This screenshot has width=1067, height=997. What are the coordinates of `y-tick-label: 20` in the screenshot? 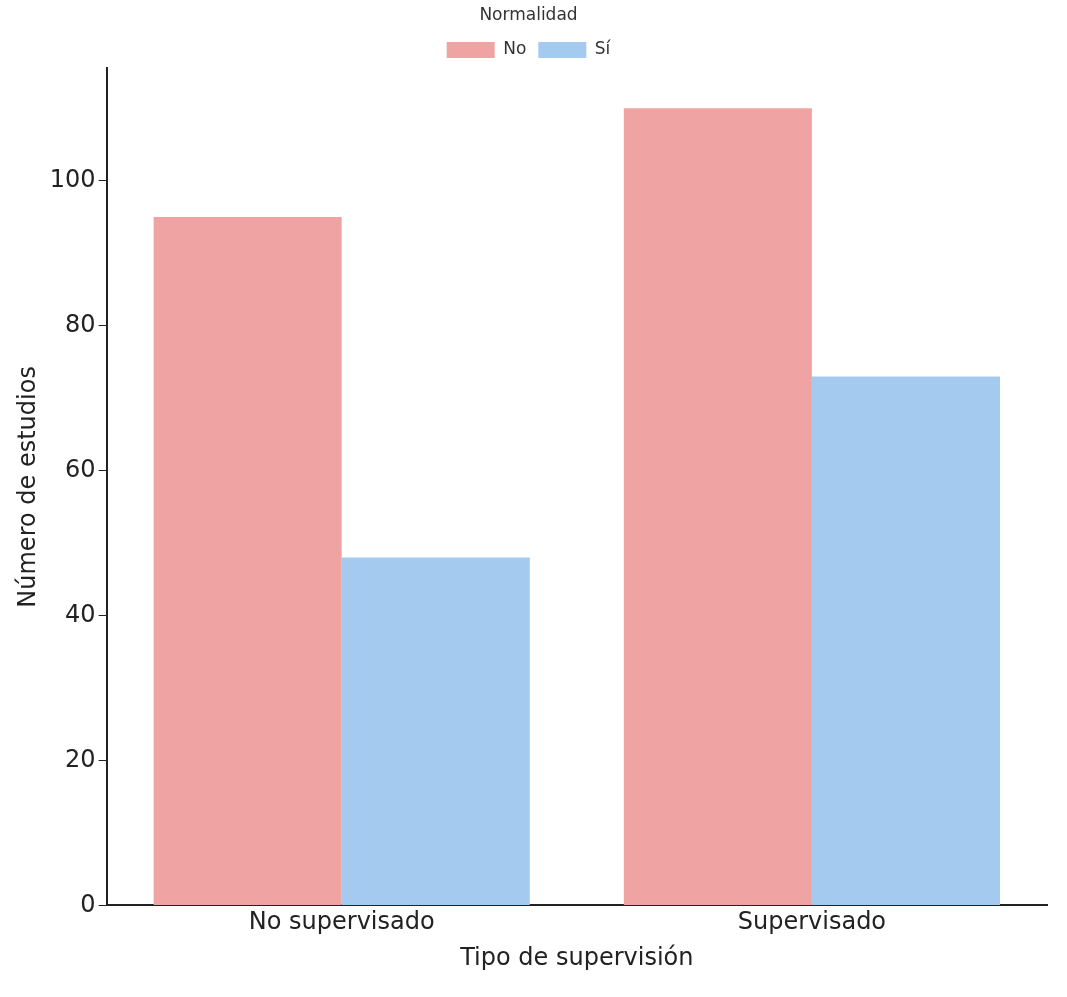 It's located at (80, 758).